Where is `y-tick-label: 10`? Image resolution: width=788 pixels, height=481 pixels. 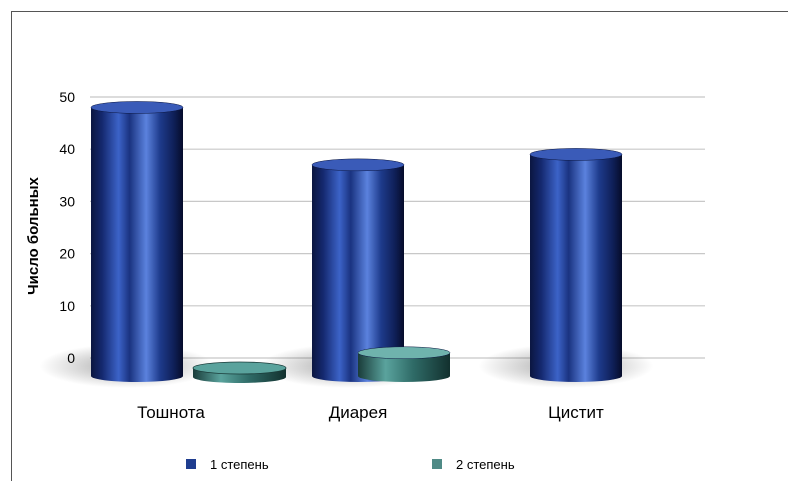
y-tick-label: 10 is located at coordinates (67, 306).